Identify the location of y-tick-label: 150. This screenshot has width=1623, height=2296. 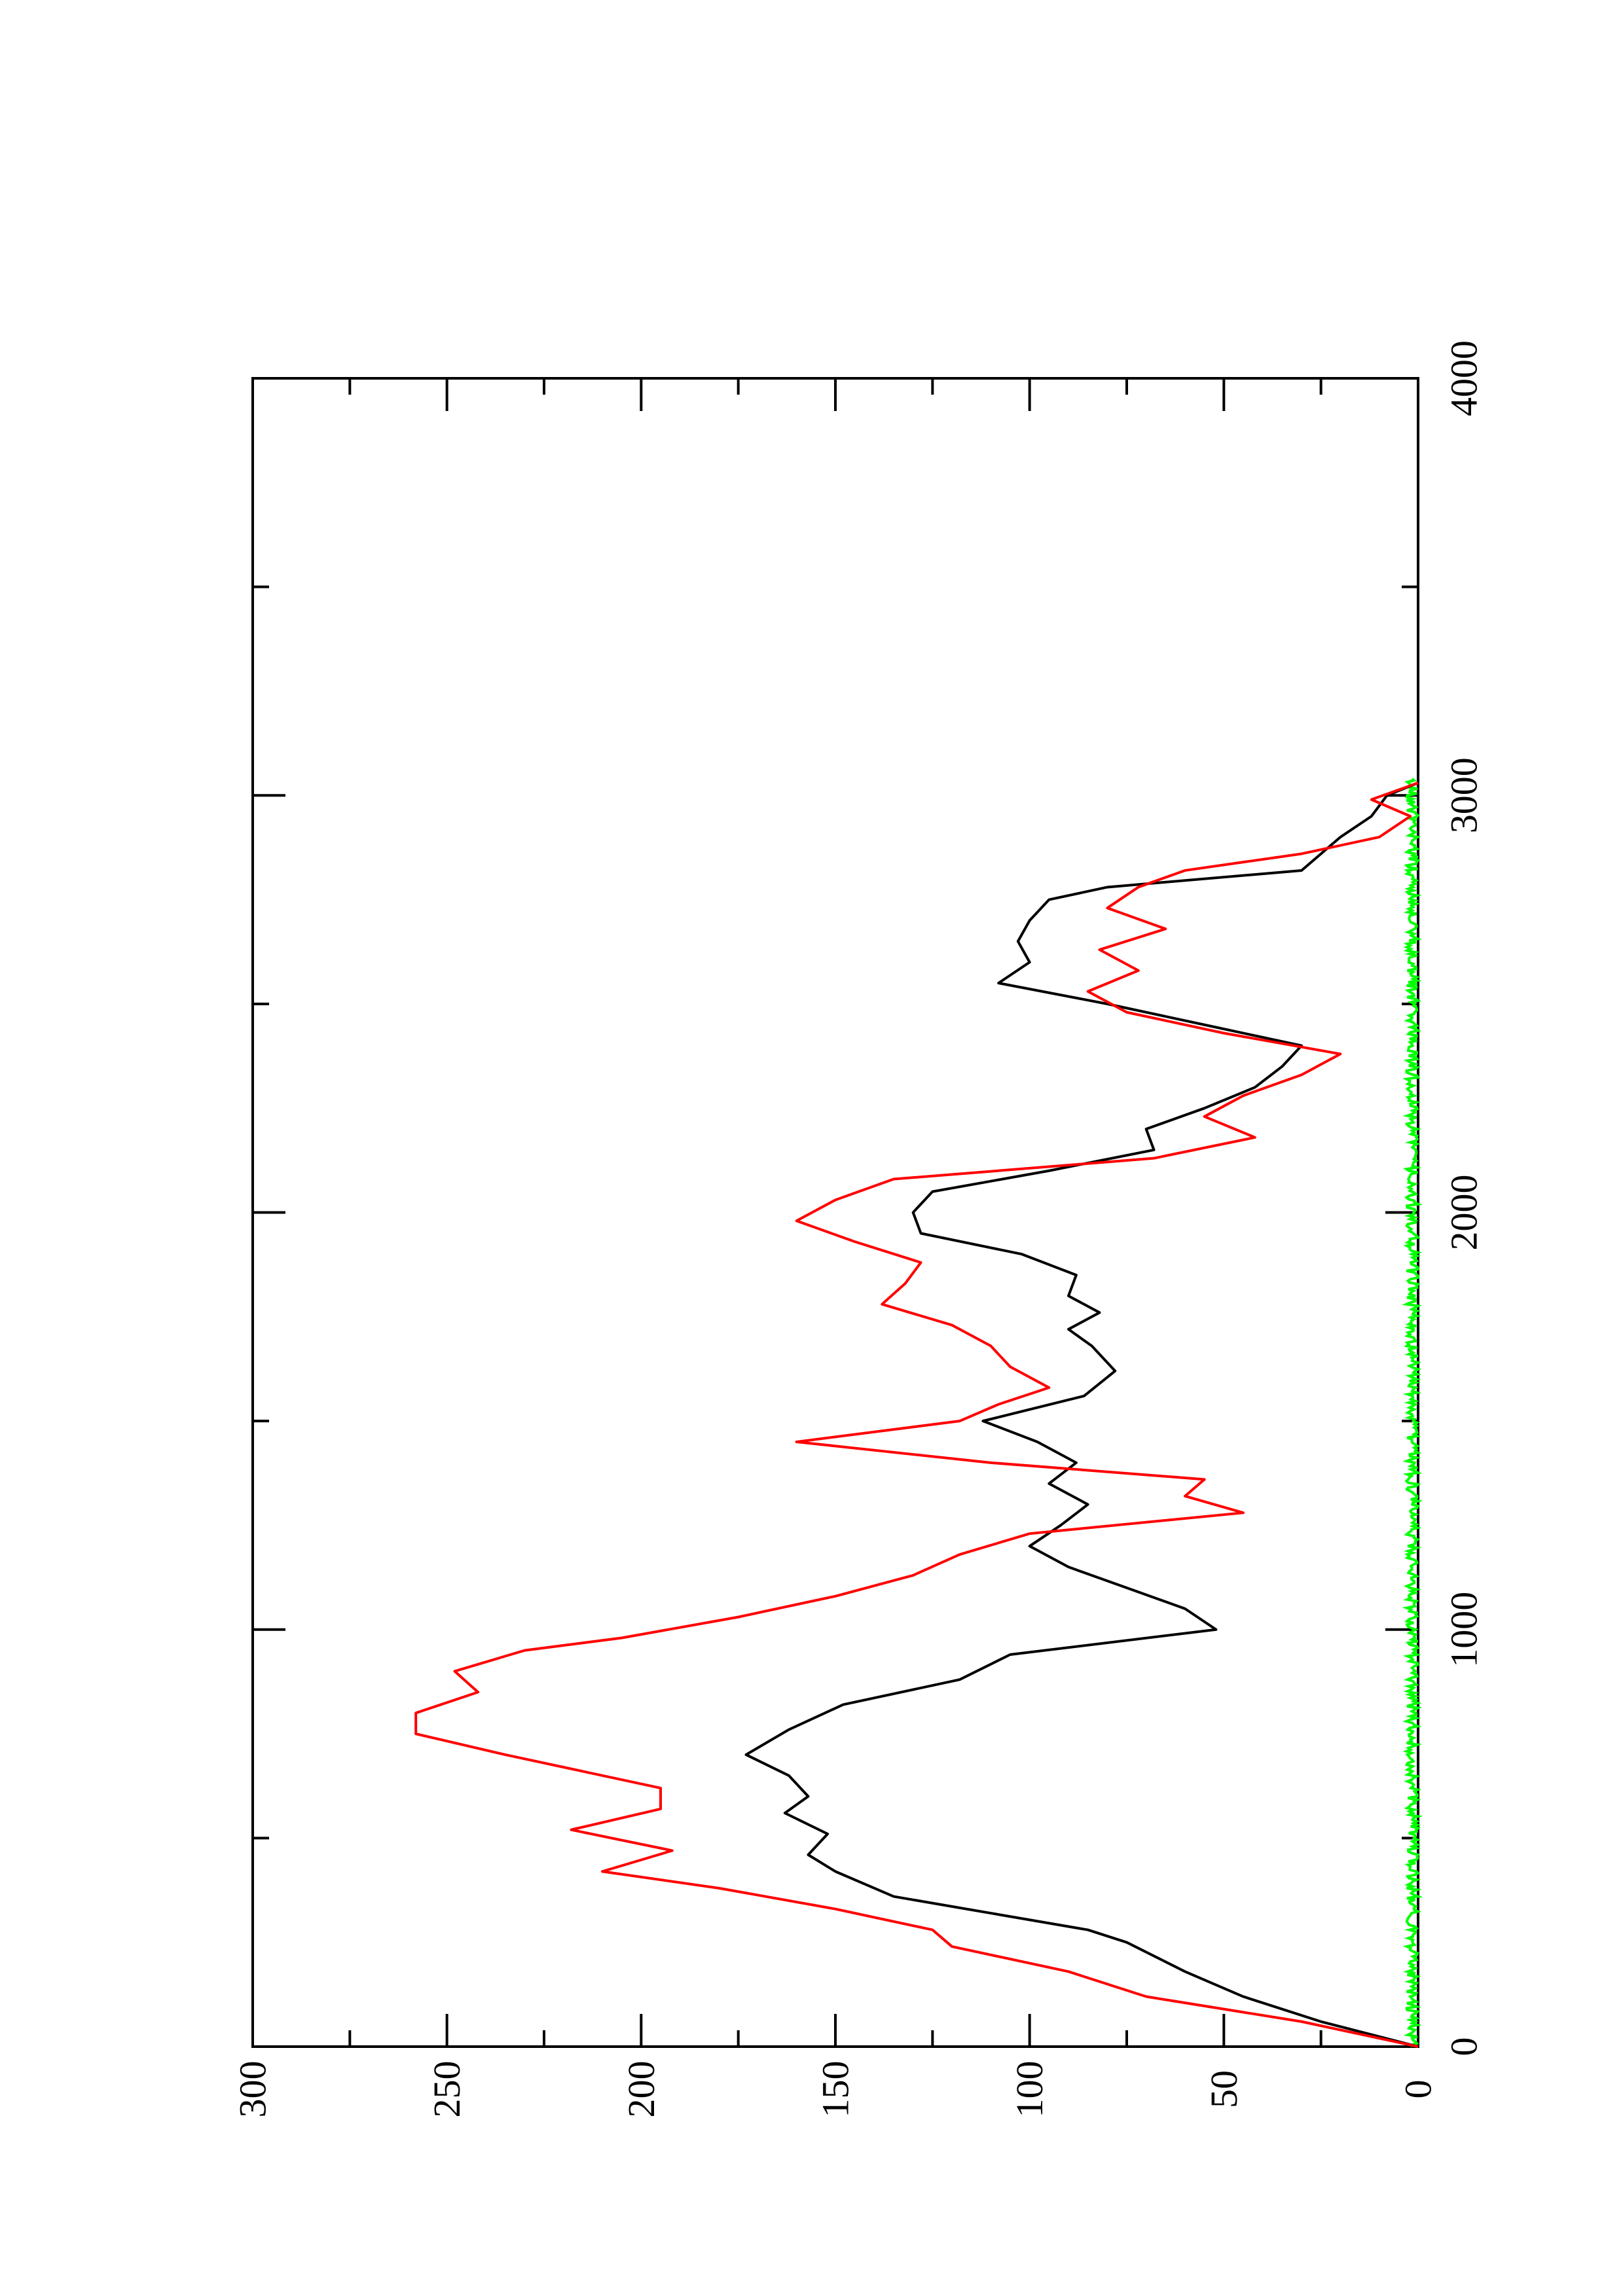
(835, 2089).